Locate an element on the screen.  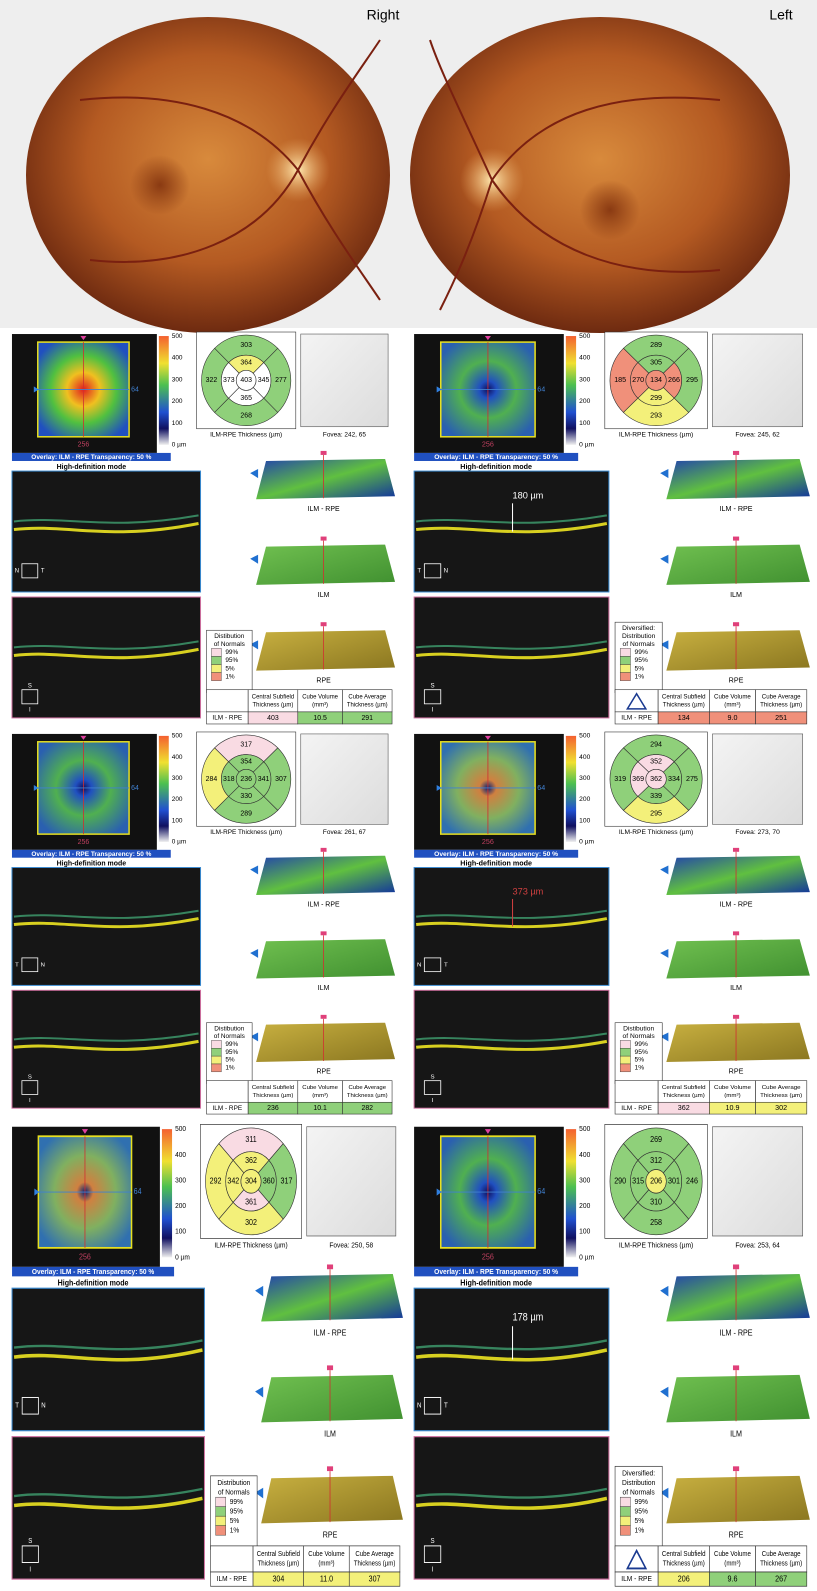
grid-value: 315 is located at coordinates (638, 1181).